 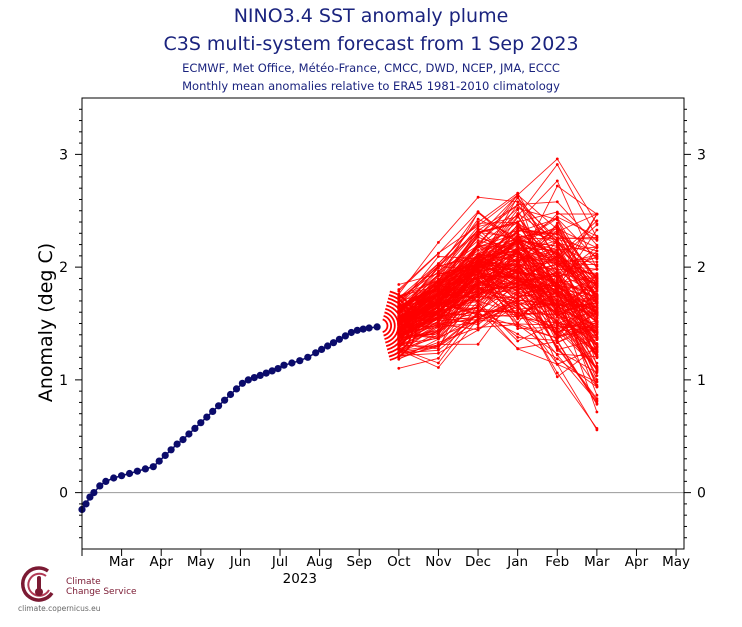 What do you see at coordinates (701, 381) in the screenshot?
I see `y-tick-label-right: 1` at bounding box center [701, 381].